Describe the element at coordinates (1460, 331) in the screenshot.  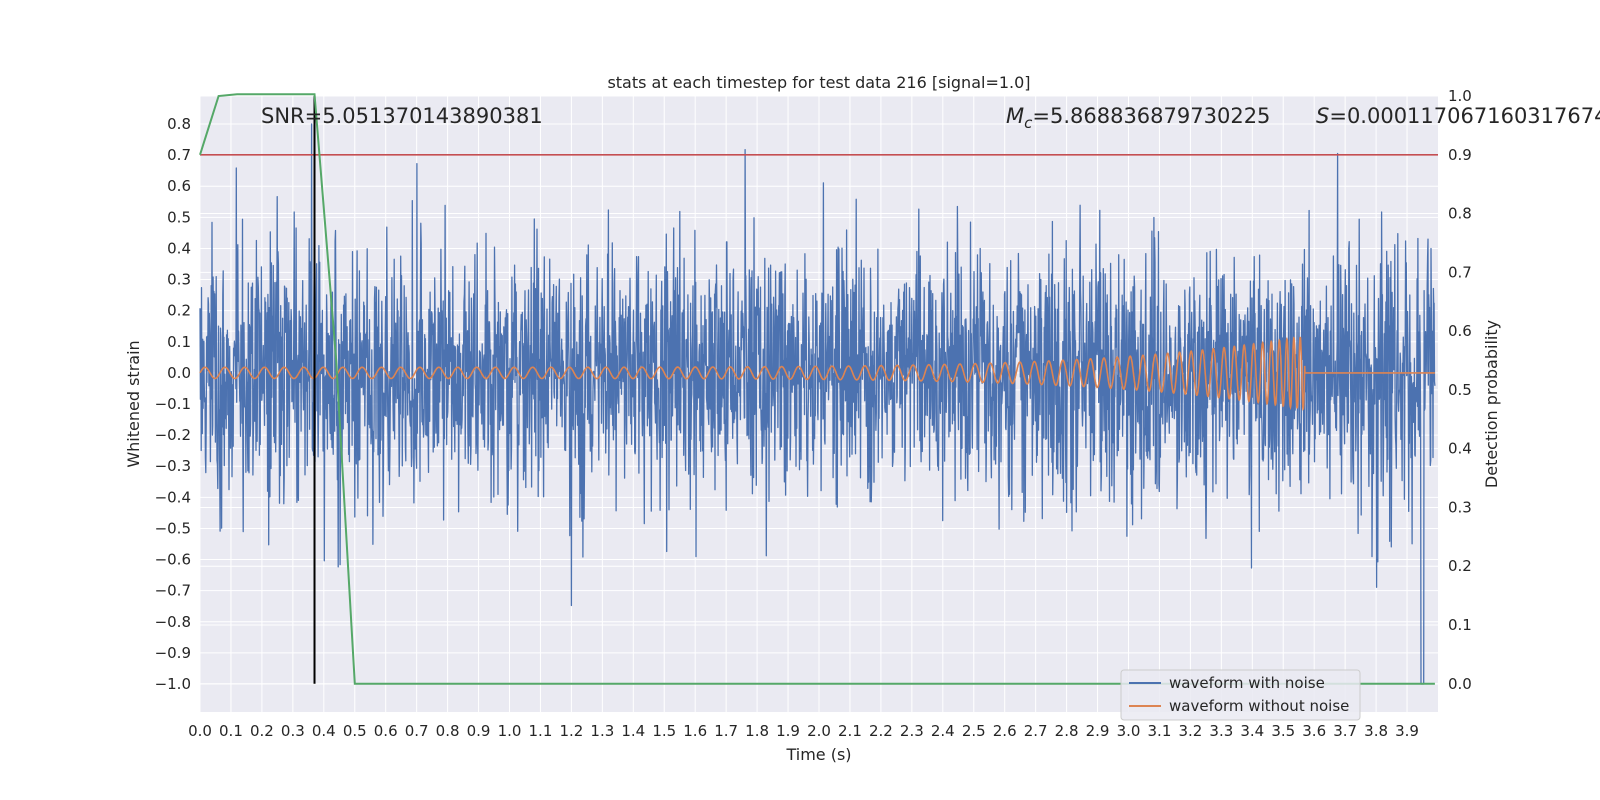
I see `right-y-tick-label: 0.6` at that location.